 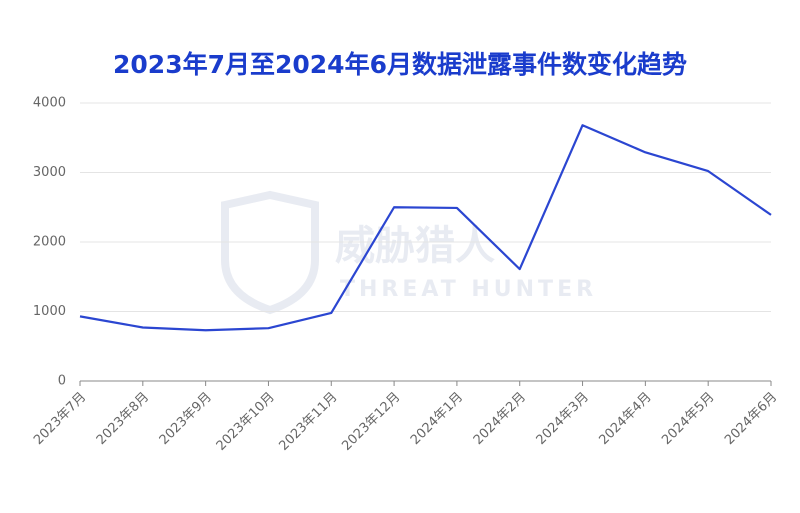 I want to click on watermark-text: THREAT HUNTER, so click(x=468, y=289).